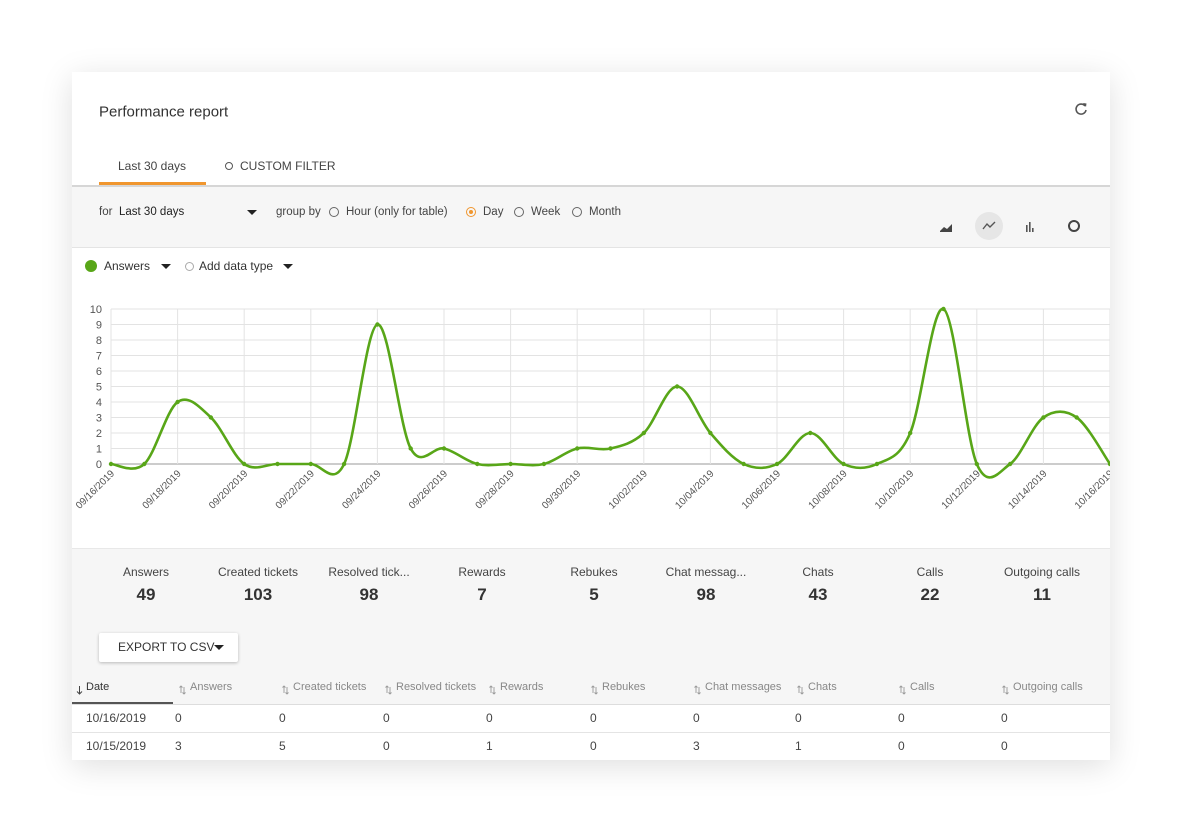 The image size is (1182, 832). Describe the element at coordinates (122, 703) in the screenshot. I see `sort-underline` at that location.